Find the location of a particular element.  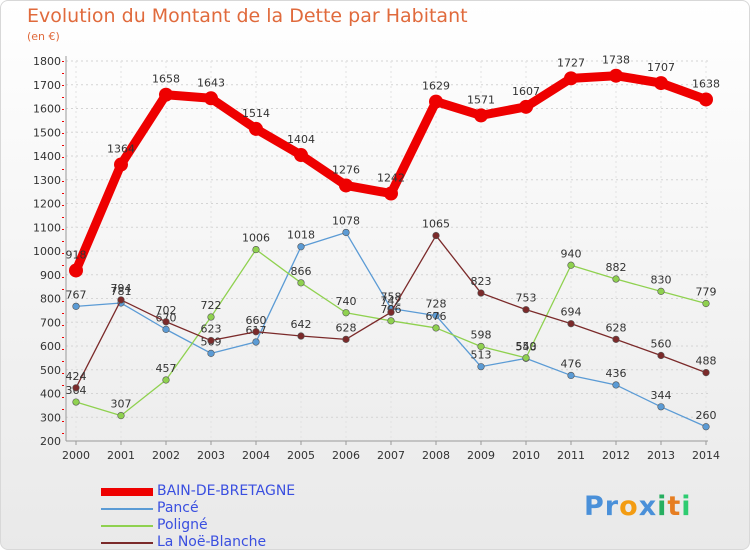

data-label: 1514 is located at coordinates (256, 113).